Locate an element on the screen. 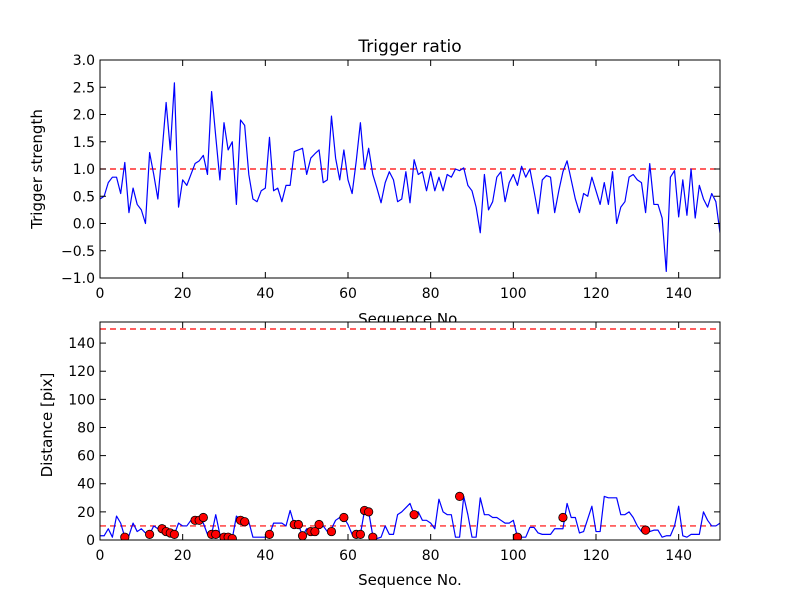 The width and height of the screenshot is (800, 600). top-y-tick-label: 1.5 is located at coordinates (84, 143).